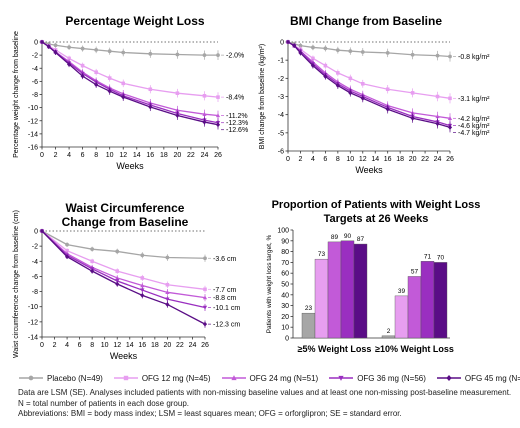 This screenshot has width=520, height=428. What do you see at coordinates (281, 152) in the screenshot?
I see `y-tick-label: -6` at bounding box center [281, 152].